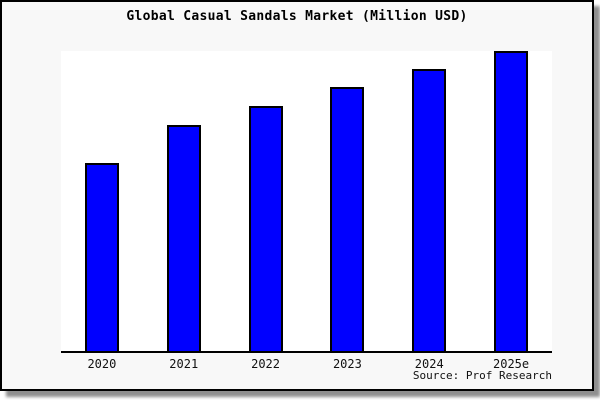  Describe the element at coordinates (429, 210) in the screenshot. I see `bar-2024` at that location.